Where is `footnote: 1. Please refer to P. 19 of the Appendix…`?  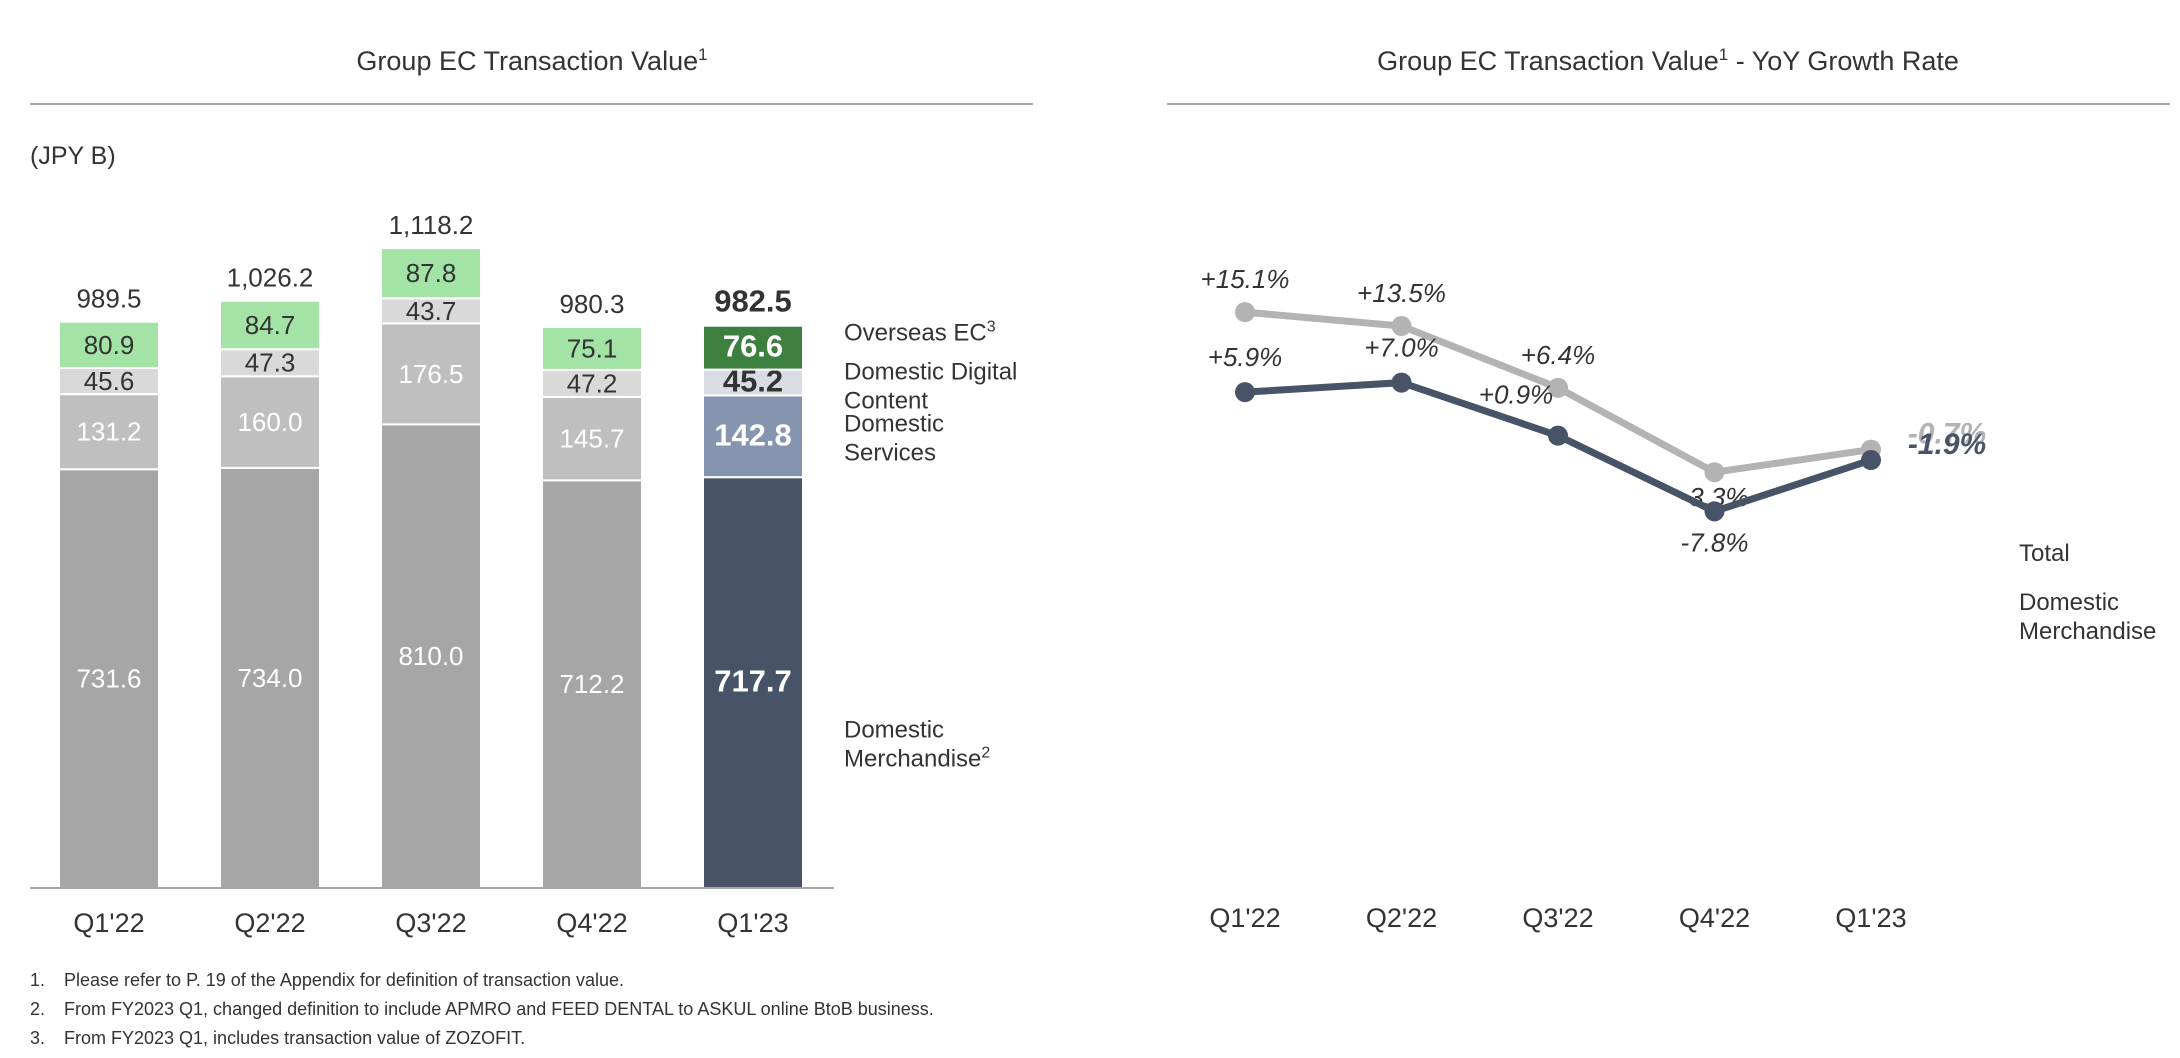 footnote: 1. Please refer to P. 19 of the Appendix… is located at coordinates (482, 980).